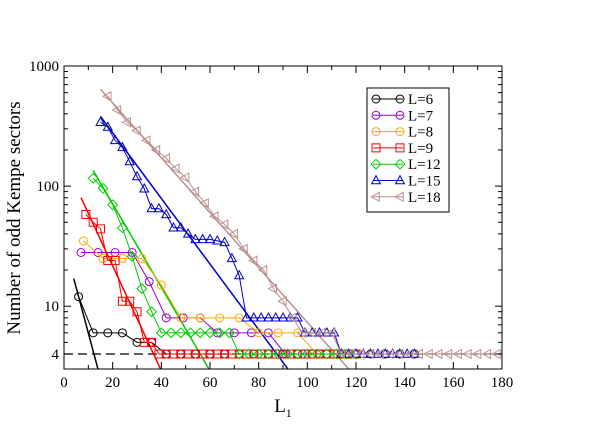 Image resolution: width=599 pixels, height=424 pixels. Describe the element at coordinates (356, 383) in the screenshot. I see `x-tick-label: 120` at that location.